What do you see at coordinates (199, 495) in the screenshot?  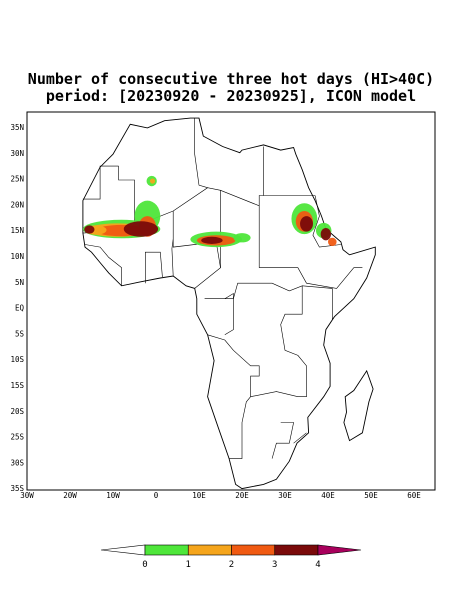 I see `lon-label: 10E` at bounding box center [199, 495].